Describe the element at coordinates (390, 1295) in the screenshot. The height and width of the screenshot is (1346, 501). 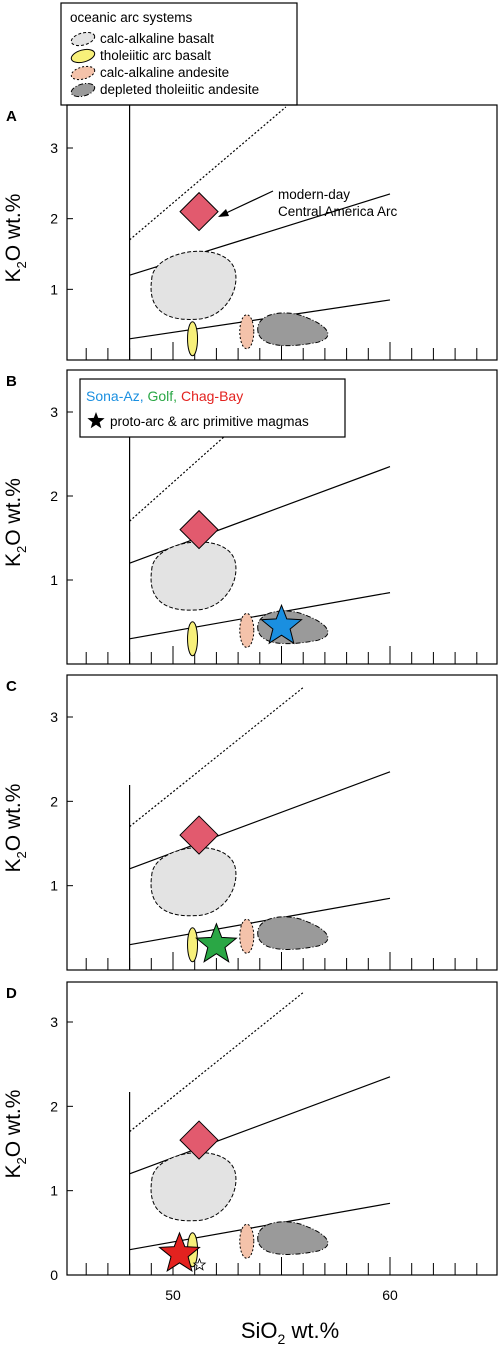
I see `x-tick-label: 60` at that location.